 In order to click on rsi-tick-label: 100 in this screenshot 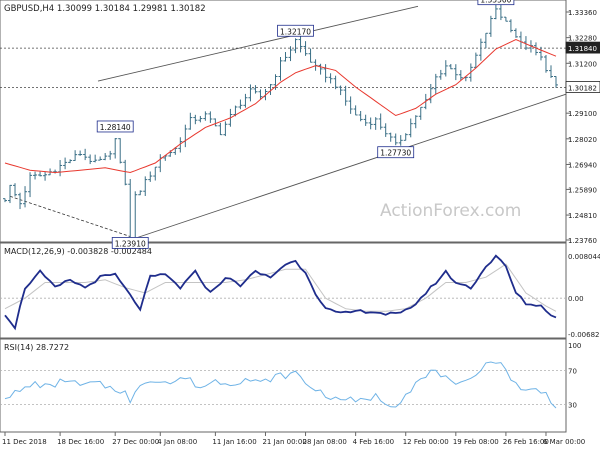, I will do `click(574, 346)`.